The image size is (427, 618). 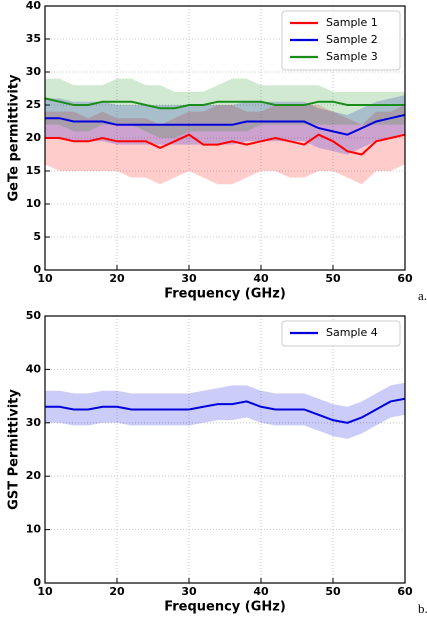 I want to click on panel-label: a., so click(x=422, y=295).